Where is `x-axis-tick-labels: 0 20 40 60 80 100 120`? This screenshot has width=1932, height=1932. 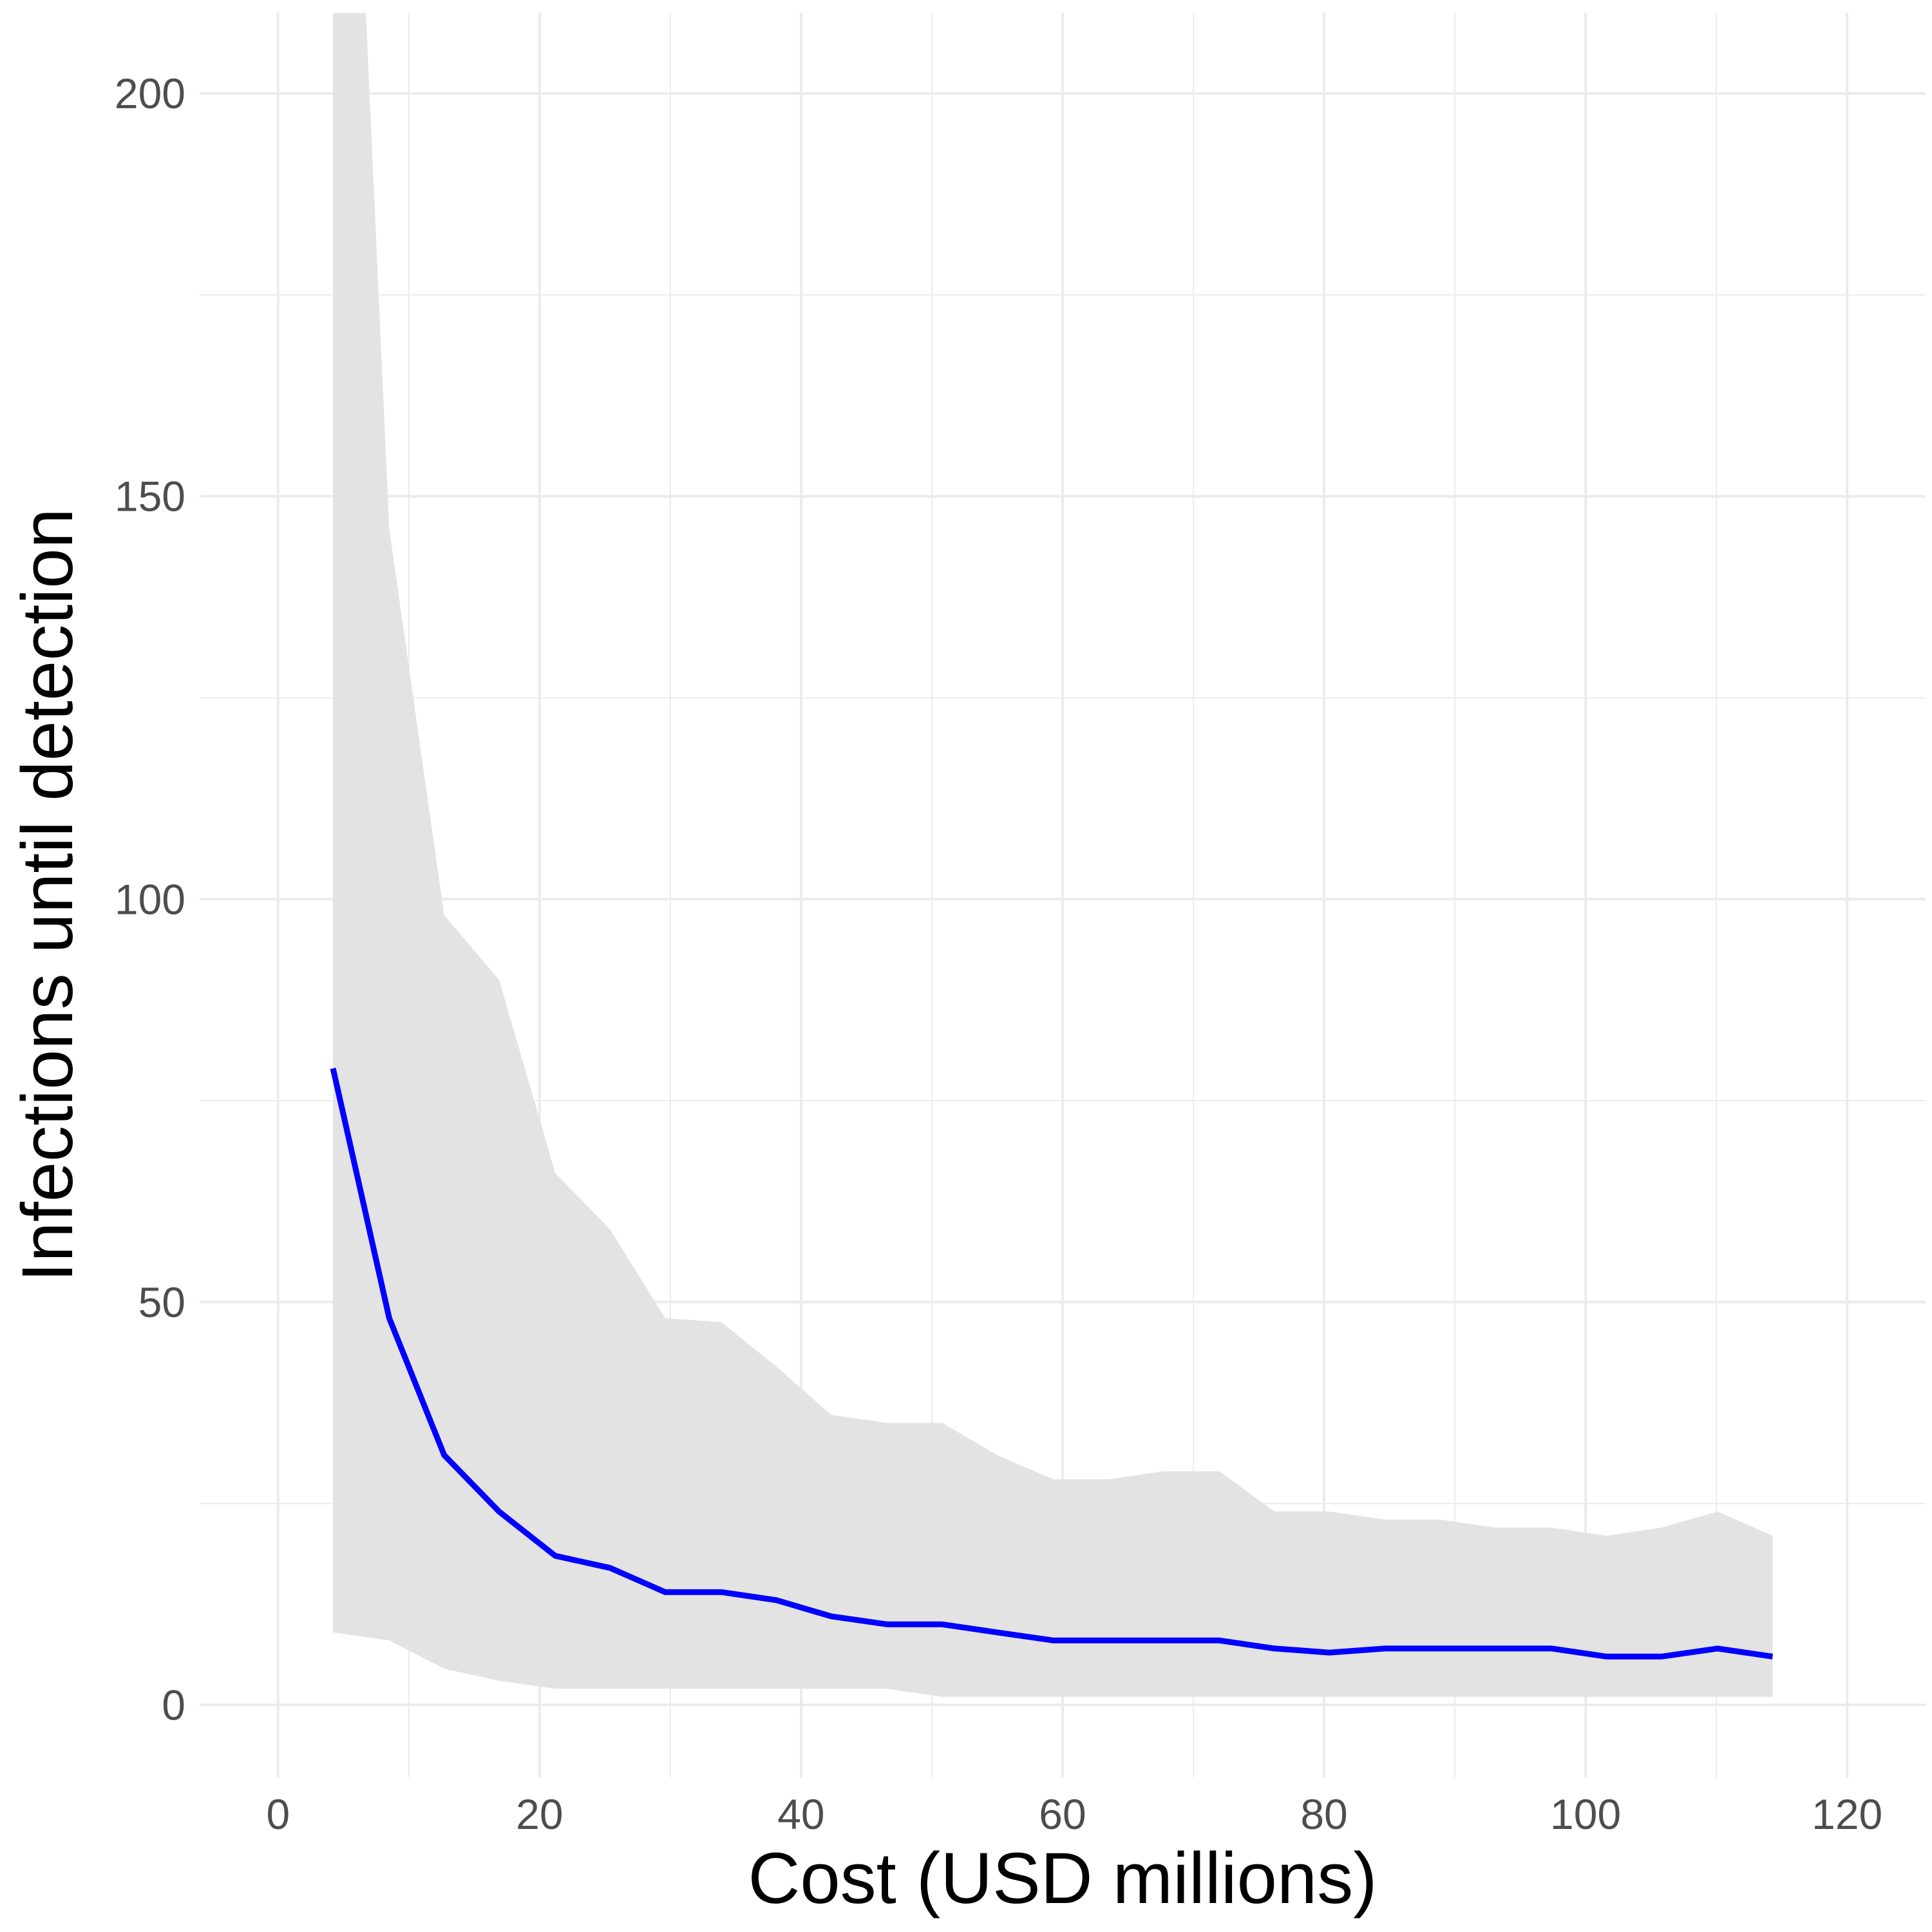 x-axis-tick-labels: 0 20 40 60 80 100 120 is located at coordinates (1074, 1814).